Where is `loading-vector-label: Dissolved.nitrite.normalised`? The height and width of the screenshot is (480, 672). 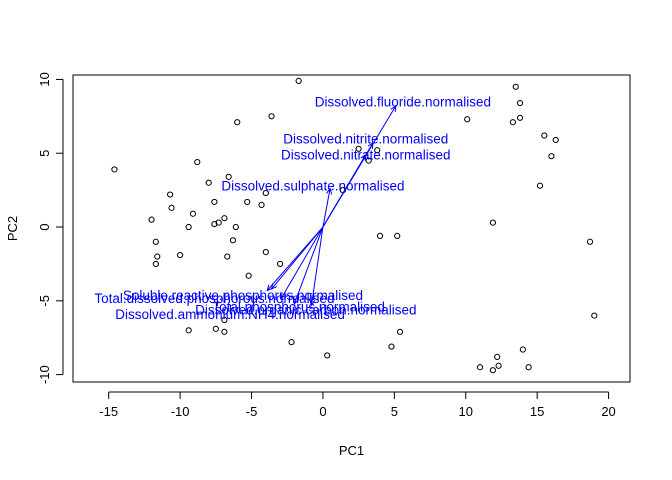
loading-vector-label: Dissolved.nitrite.normalised is located at coordinates (365, 138).